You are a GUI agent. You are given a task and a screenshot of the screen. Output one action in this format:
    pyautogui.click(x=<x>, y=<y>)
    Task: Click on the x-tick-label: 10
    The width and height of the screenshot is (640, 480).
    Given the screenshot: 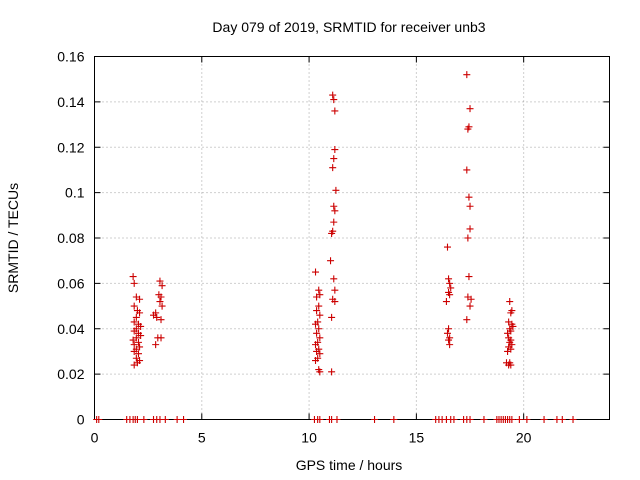 What is the action you would take?
    pyautogui.click(x=309, y=438)
    